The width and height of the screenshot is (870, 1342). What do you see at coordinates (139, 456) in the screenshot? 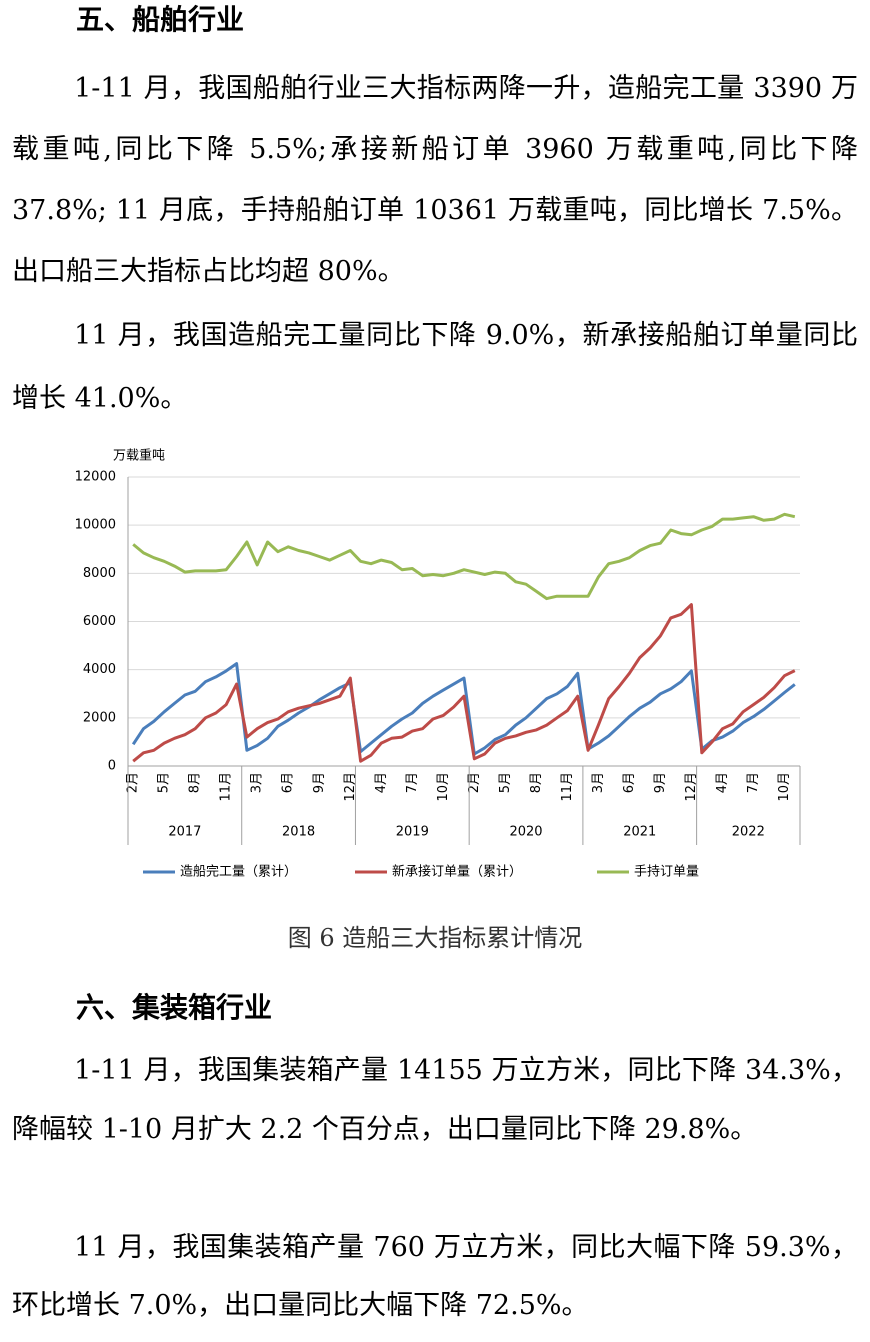
I see `y-axis-title: 万载重吨` at bounding box center [139, 456].